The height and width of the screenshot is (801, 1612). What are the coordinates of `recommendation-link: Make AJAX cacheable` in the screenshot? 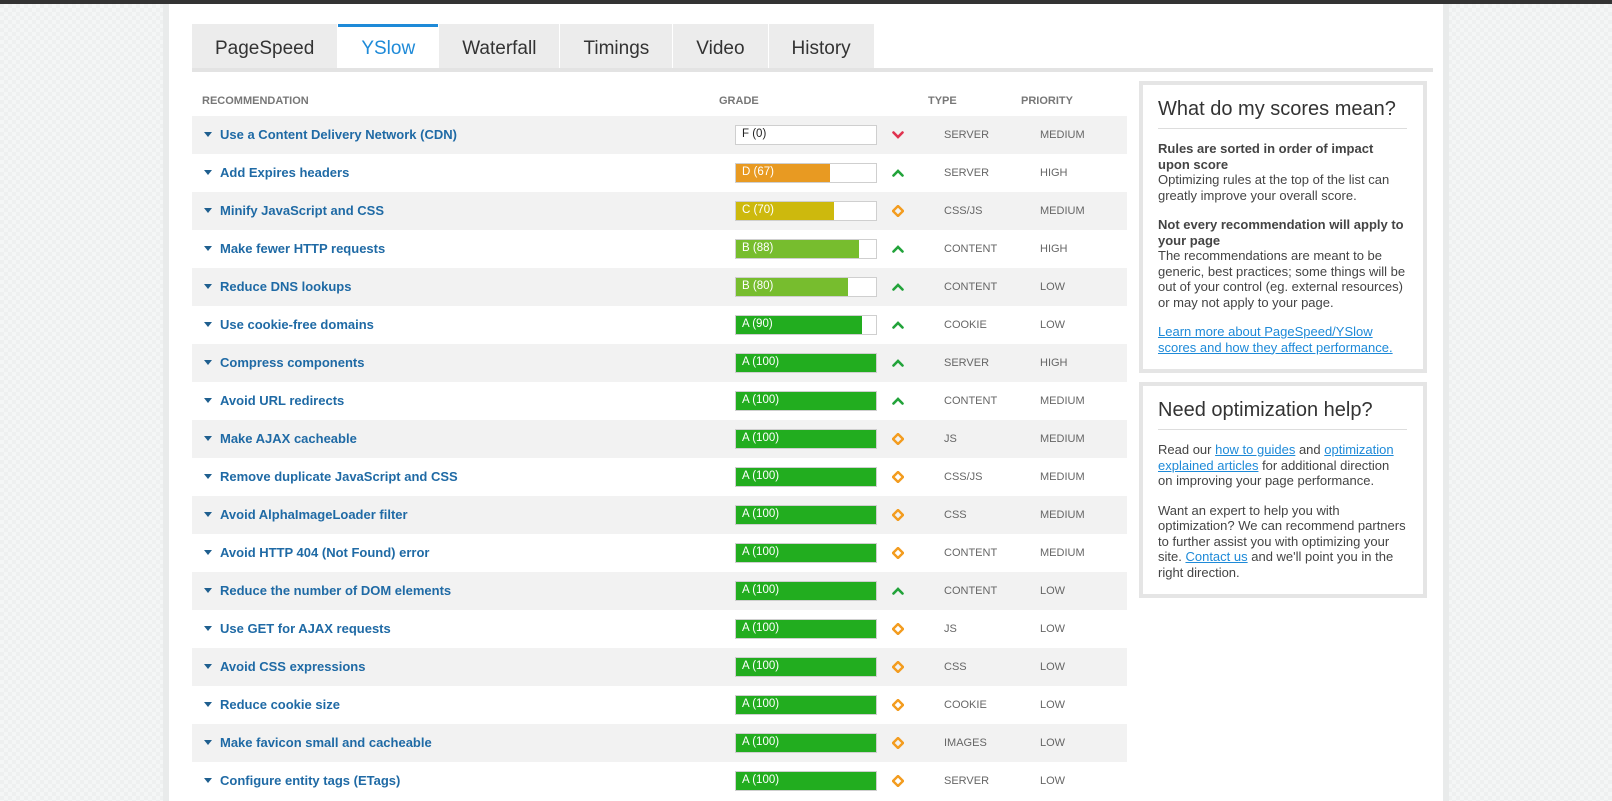 It's located at (288, 438).